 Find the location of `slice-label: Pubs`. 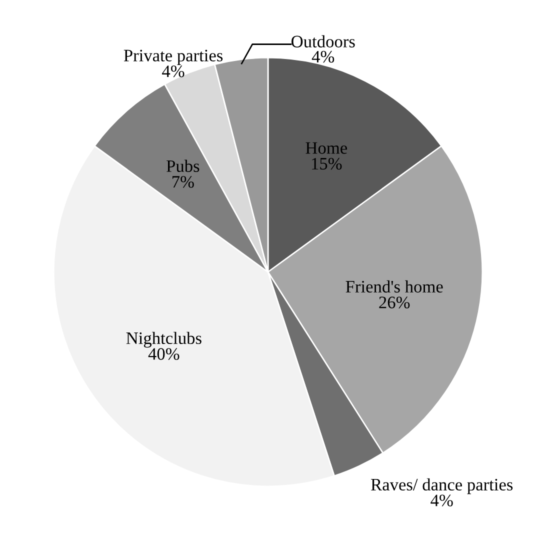

slice-label: Pubs is located at coordinates (183, 166).